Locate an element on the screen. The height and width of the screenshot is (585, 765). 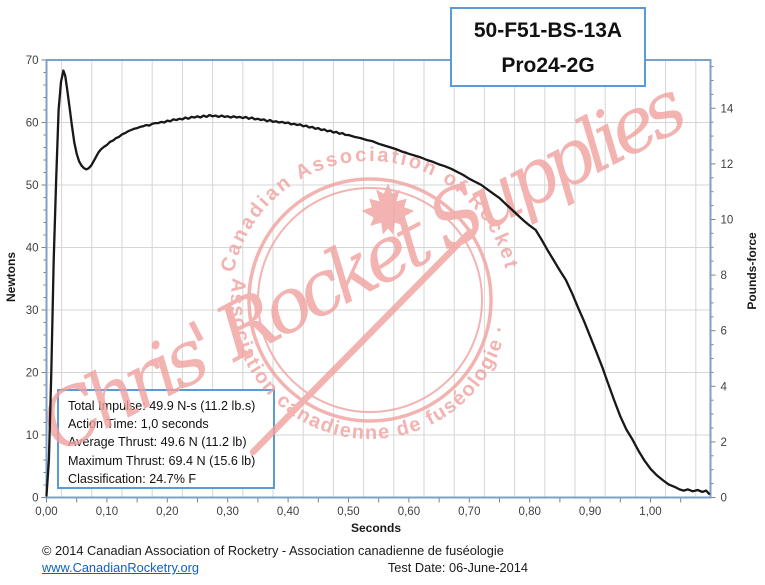
y-left-tick-label: 60 is located at coordinates (32, 124).